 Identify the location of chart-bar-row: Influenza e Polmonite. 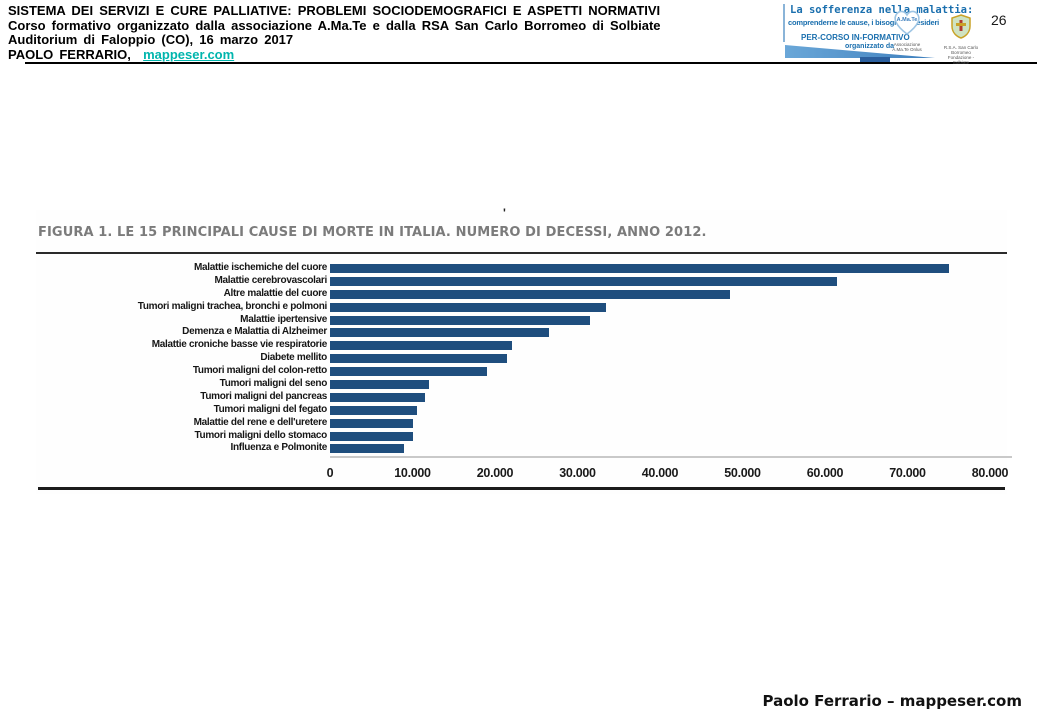
(521, 448).